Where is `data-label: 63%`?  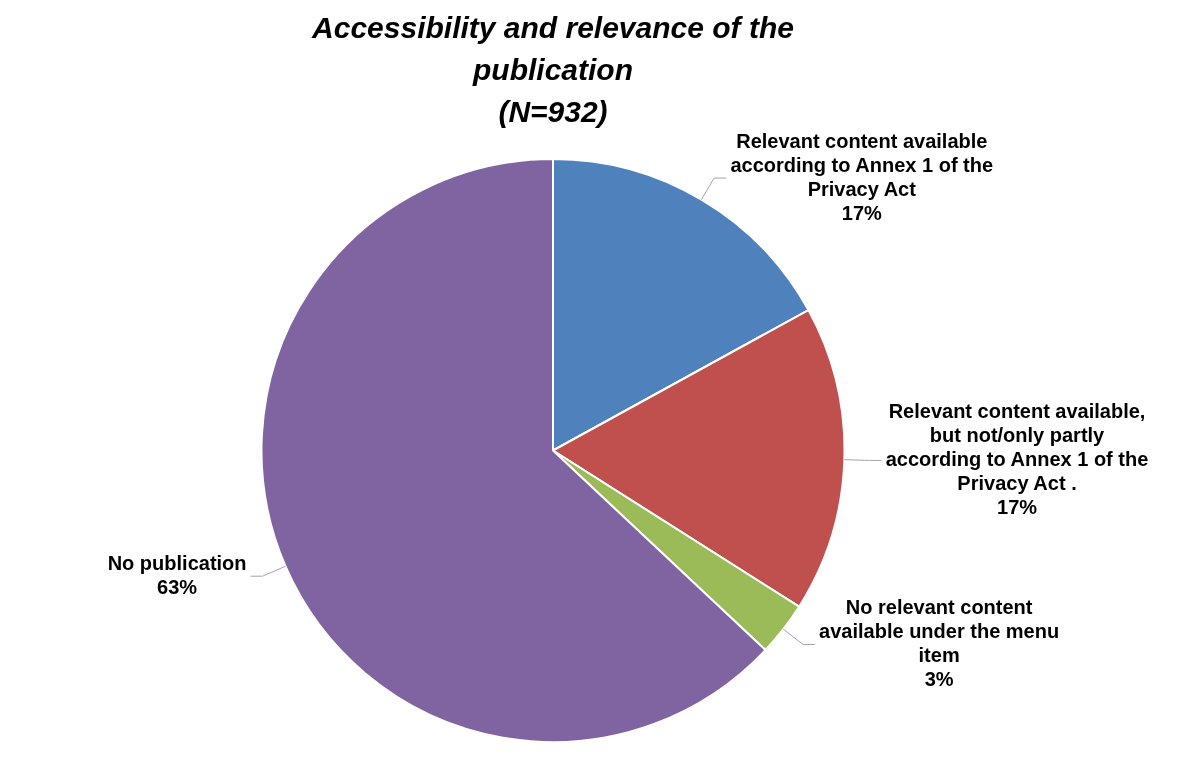 data-label: 63% is located at coordinates (177, 586).